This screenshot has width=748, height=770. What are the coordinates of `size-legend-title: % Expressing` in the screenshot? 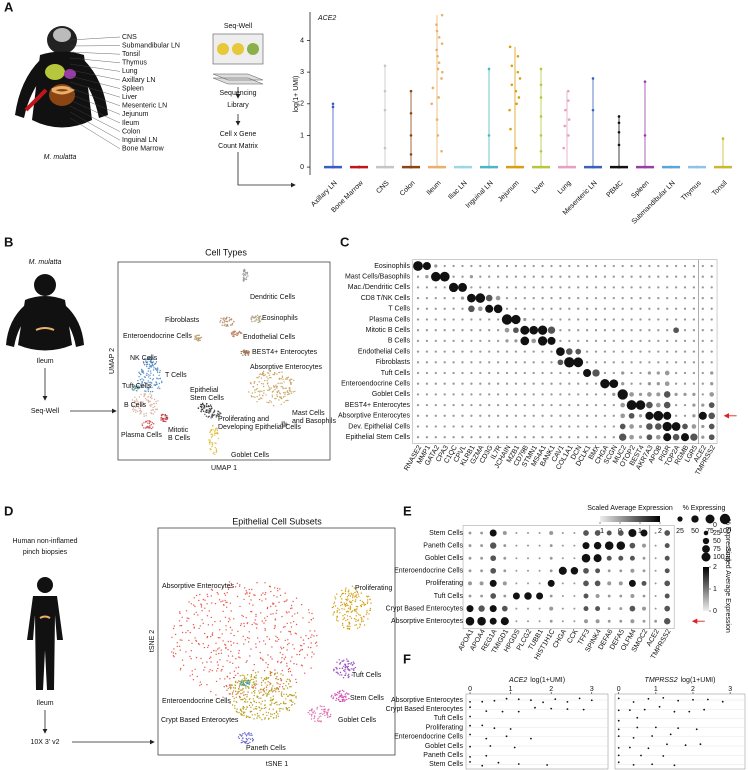 It's located at (704, 508).